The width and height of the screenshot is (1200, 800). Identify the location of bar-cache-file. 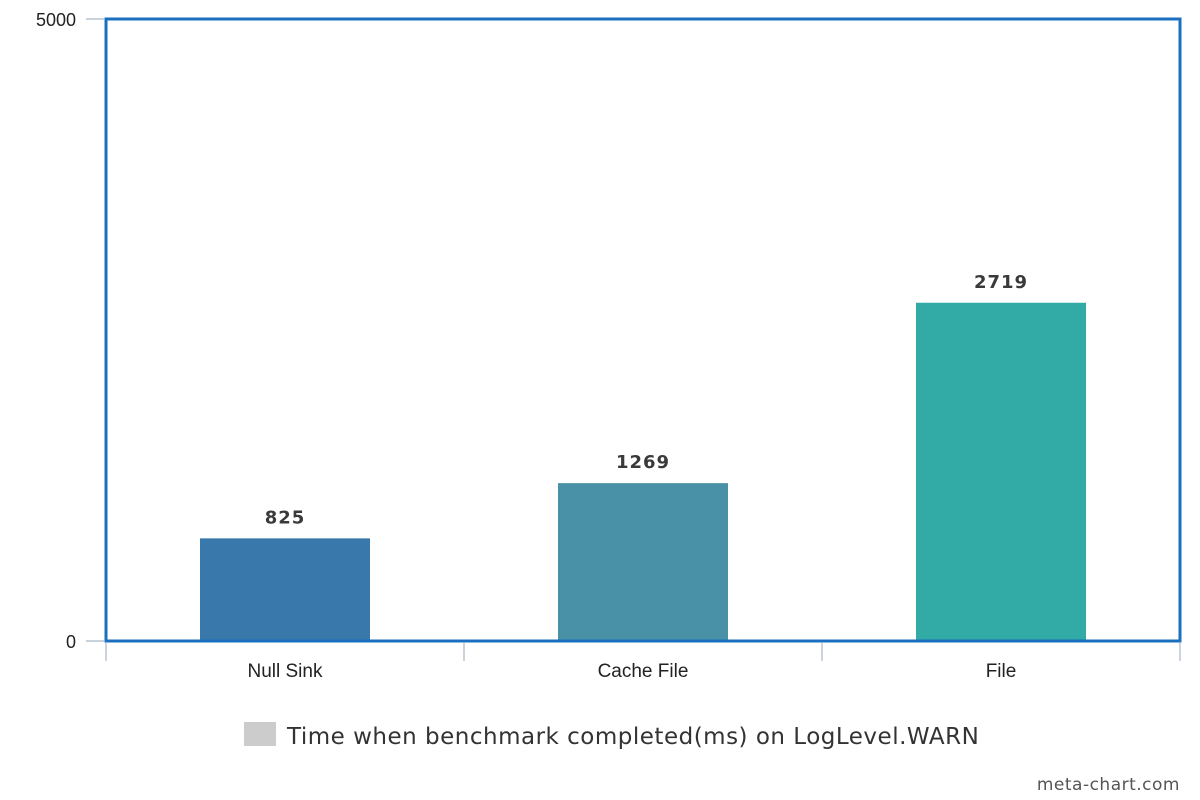
(643, 562).